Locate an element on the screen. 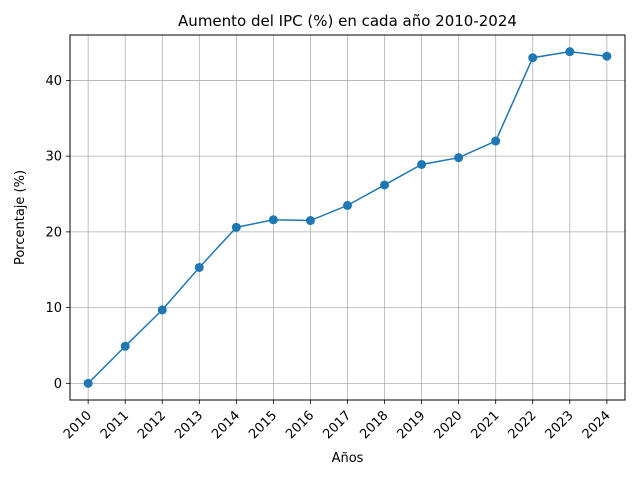  x-tick-label: 2014 is located at coordinates (226, 425).